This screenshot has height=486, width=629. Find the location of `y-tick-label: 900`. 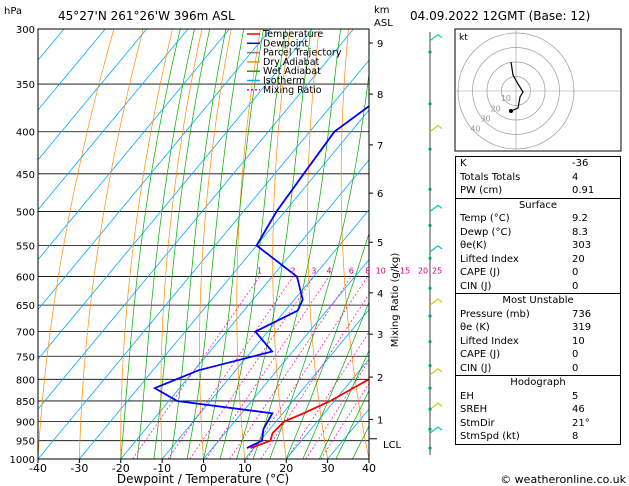

y-tick-label: 900 is located at coordinates (25, 422).